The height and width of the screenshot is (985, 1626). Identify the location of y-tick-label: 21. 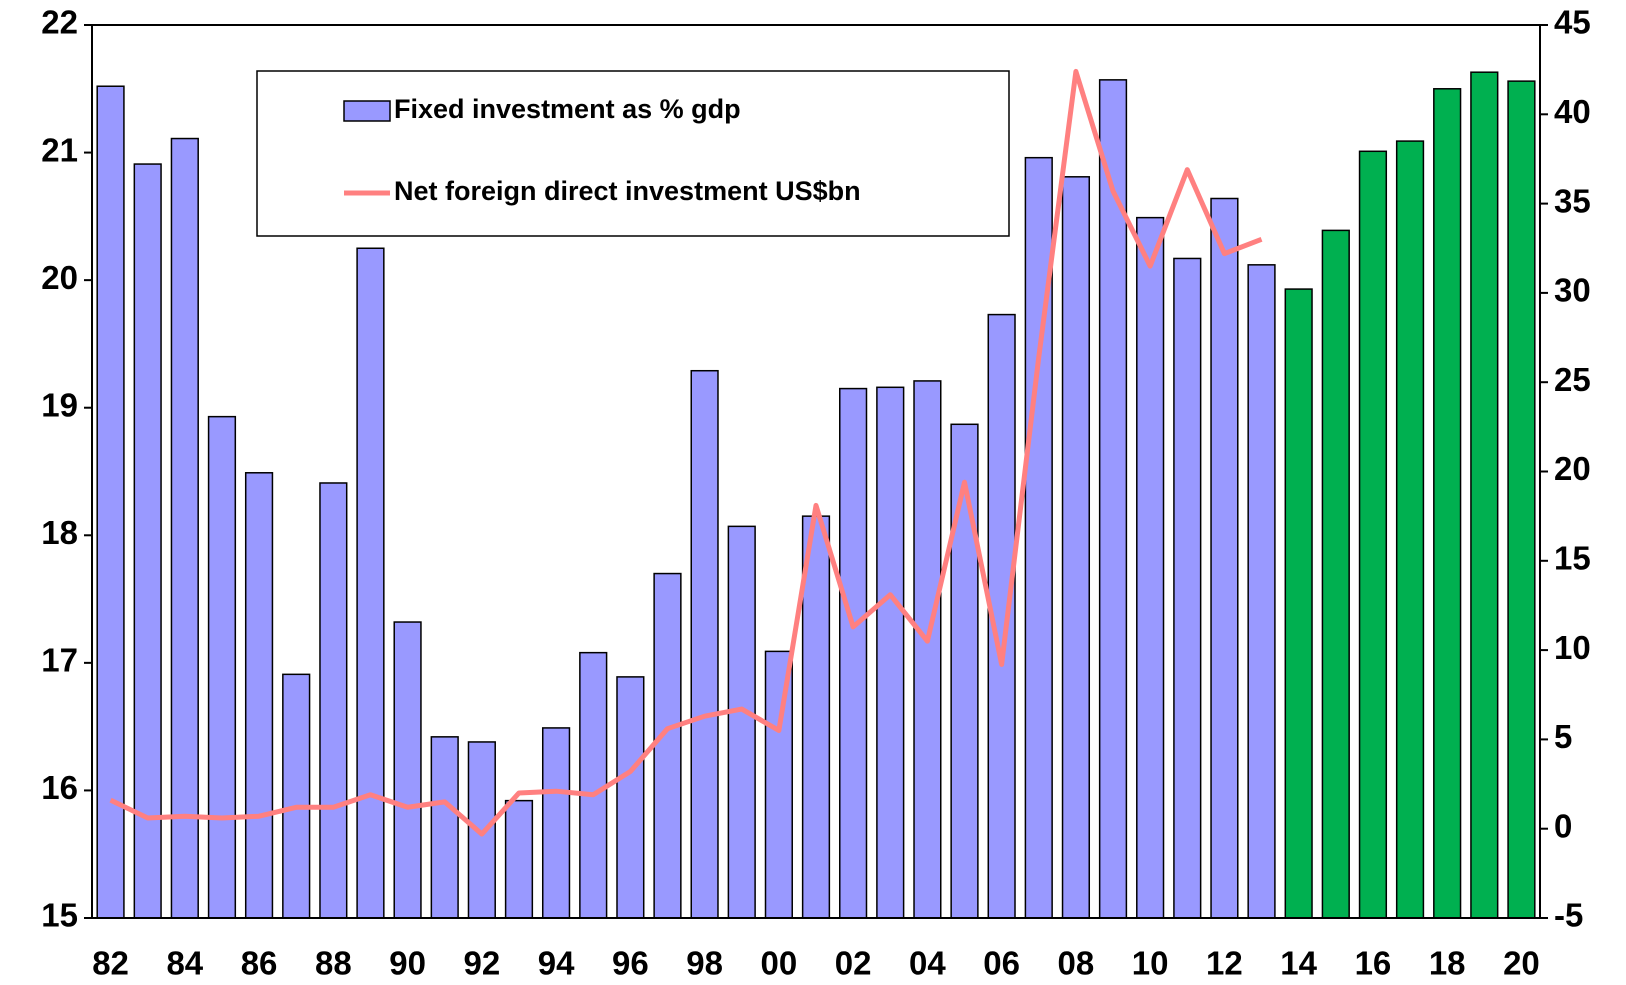
(59, 149).